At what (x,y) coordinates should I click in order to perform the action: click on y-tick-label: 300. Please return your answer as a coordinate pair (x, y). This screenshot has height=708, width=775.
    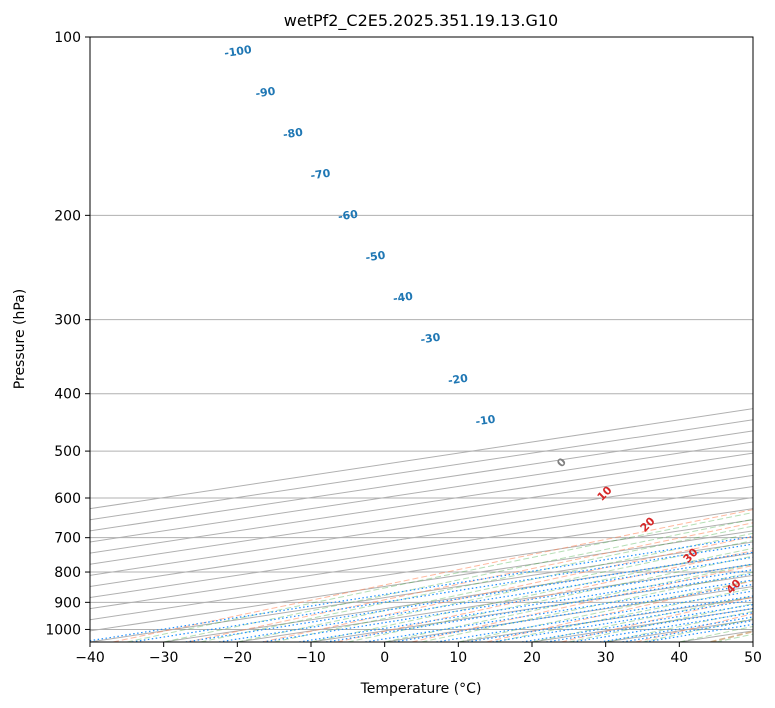
    Looking at the image, I should click on (67, 321).